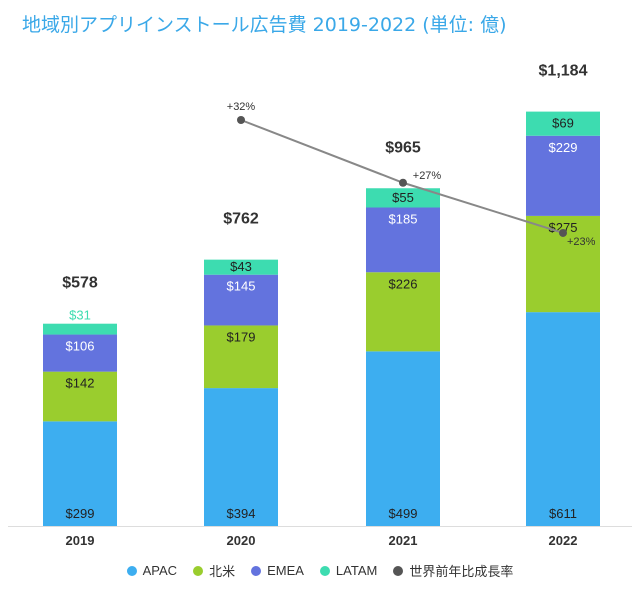 The image size is (640, 596). What do you see at coordinates (80, 383) in the screenshot?
I see `data-label-north-america-2019: $142` at bounding box center [80, 383].